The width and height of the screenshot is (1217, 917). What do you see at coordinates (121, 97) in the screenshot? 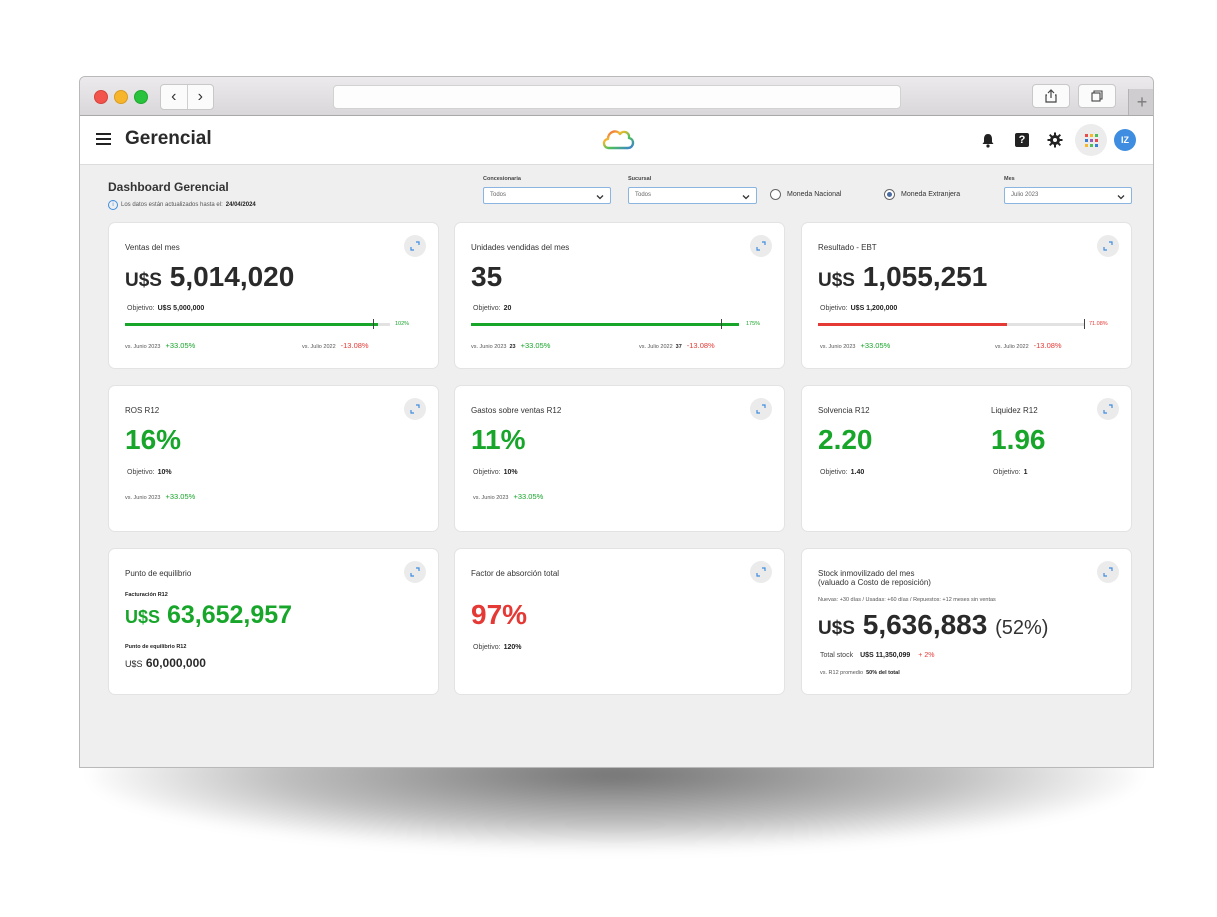
I see `minimize-window-button` at bounding box center [121, 97].